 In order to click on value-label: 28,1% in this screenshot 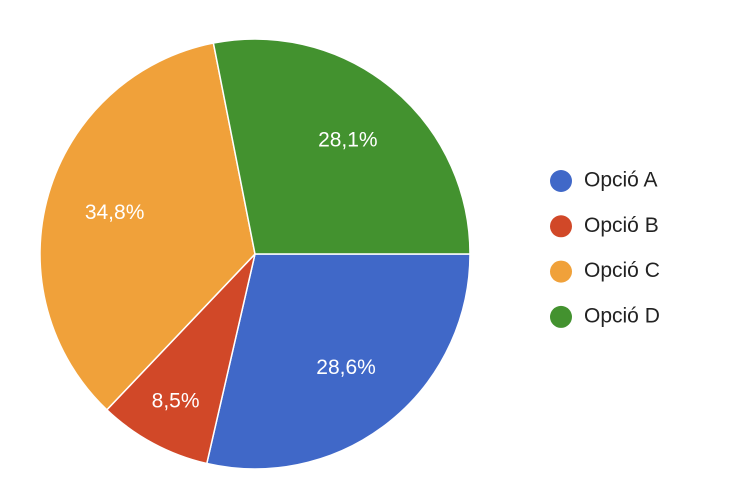, I will do `click(348, 140)`.